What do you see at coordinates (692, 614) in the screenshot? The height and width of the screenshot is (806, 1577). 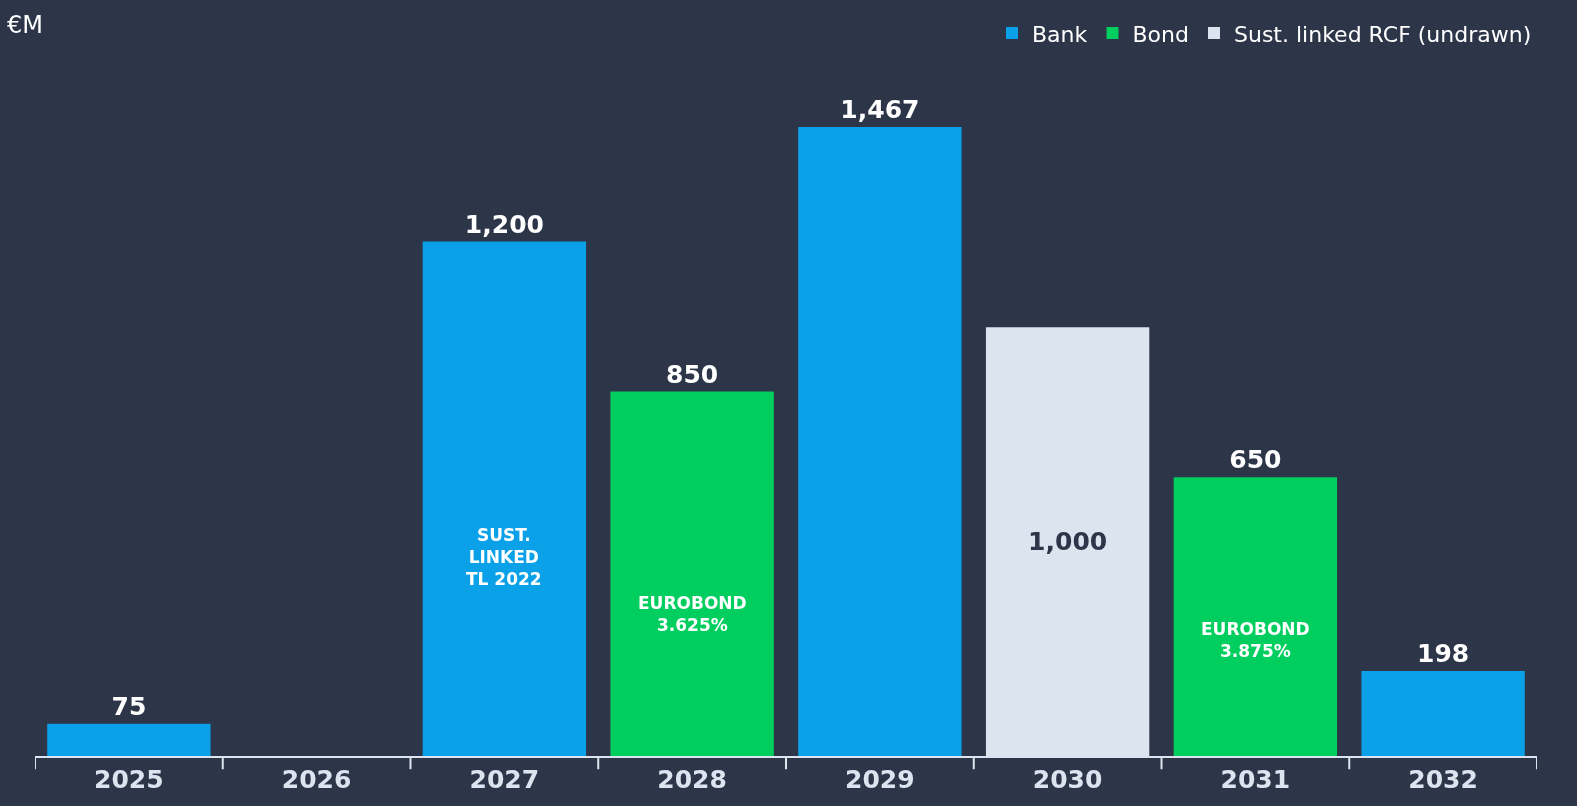 I see `annotation: EUROBOND 3.625%` at bounding box center [692, 614].